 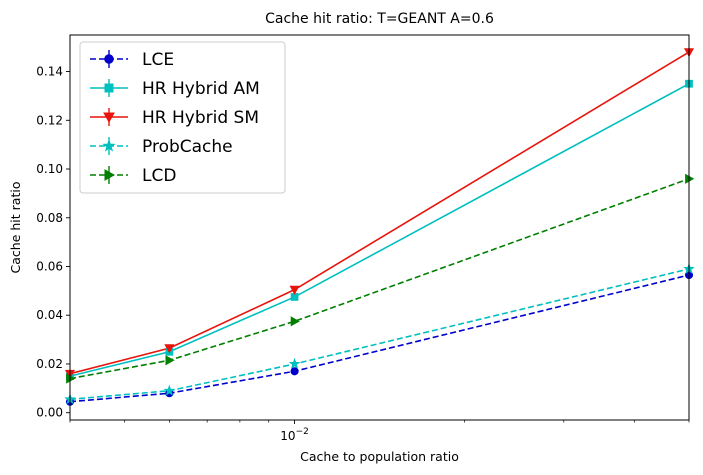 What do you see at coordinates (200, 118) in the screenshot?
I see `legend-label-hr-hybrid-sm: HR Hybrid SM` at bounding box center [200, 118].